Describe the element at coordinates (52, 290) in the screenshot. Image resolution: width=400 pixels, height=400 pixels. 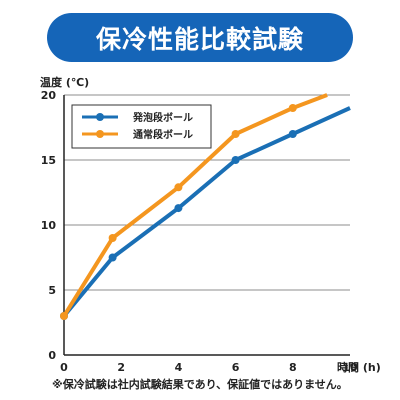
I see `y-tick-label-5: 5` at that location.